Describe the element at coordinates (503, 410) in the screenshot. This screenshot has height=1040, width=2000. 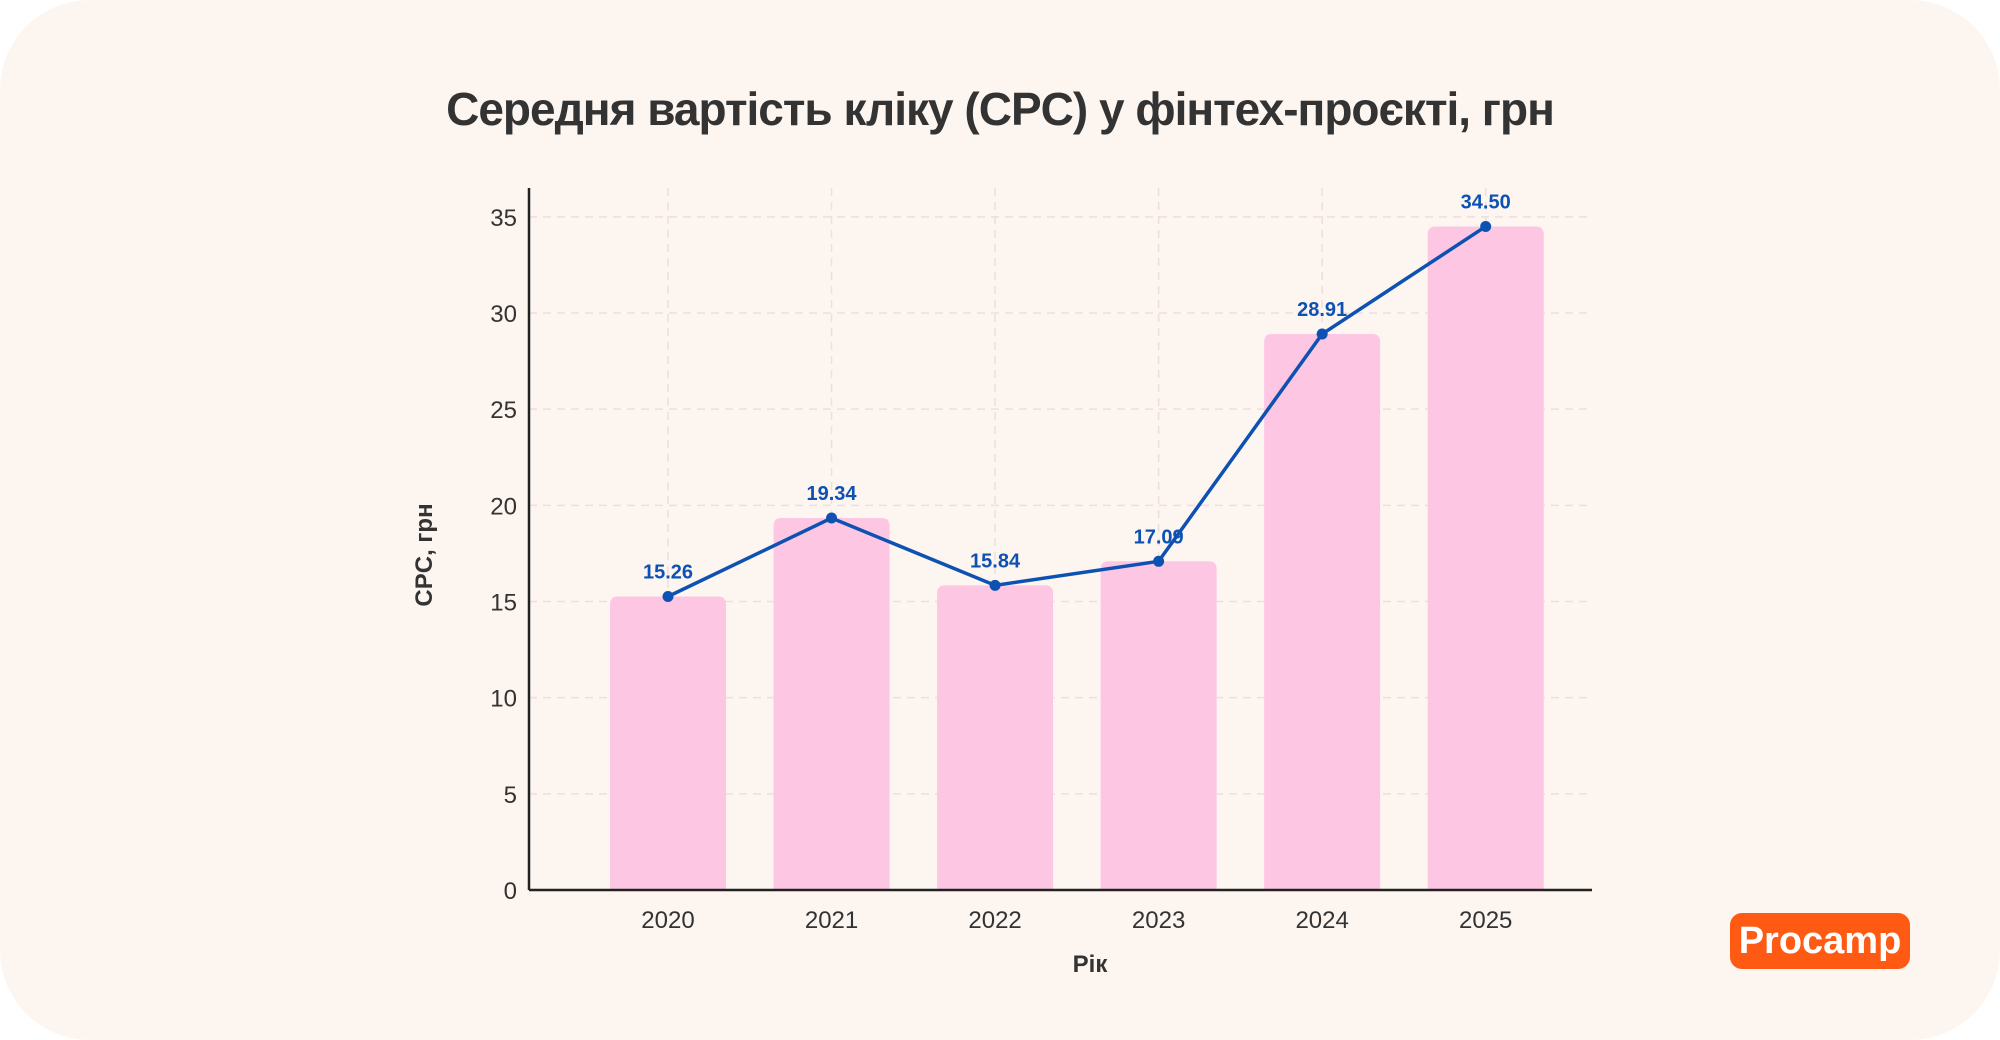
I see `y-tick-label: 25` at that location.